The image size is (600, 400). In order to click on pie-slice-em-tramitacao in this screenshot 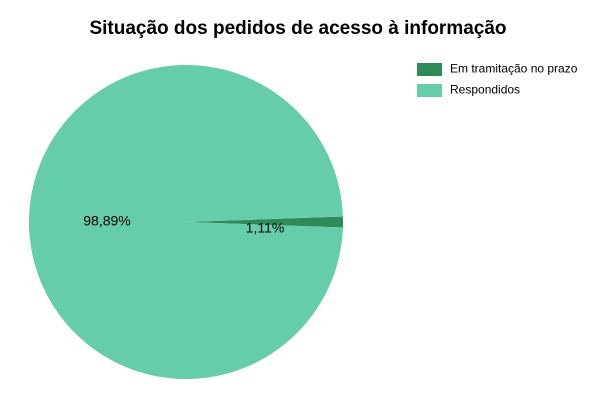, I will do `click(264, 222)`.